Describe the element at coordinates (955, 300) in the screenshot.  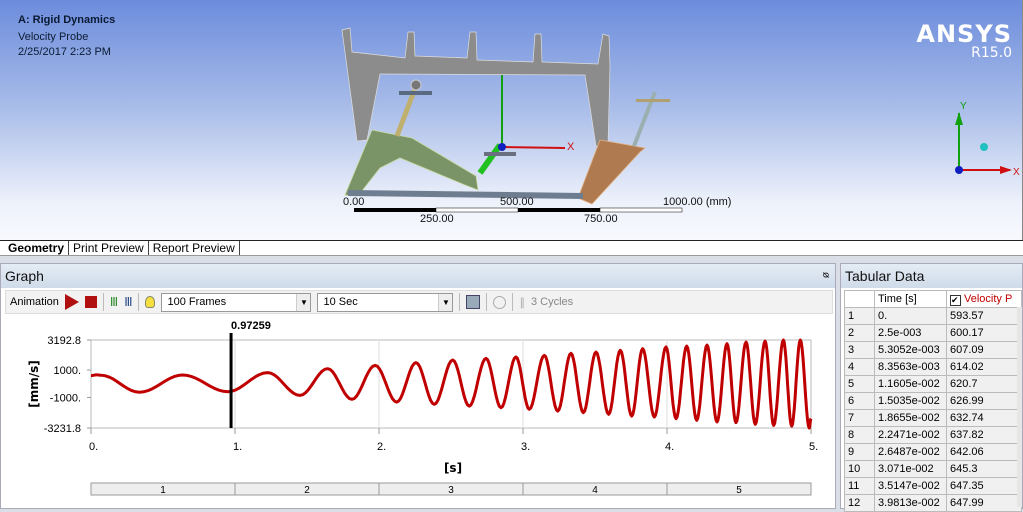
I see `checkbox: ✔` at that location.